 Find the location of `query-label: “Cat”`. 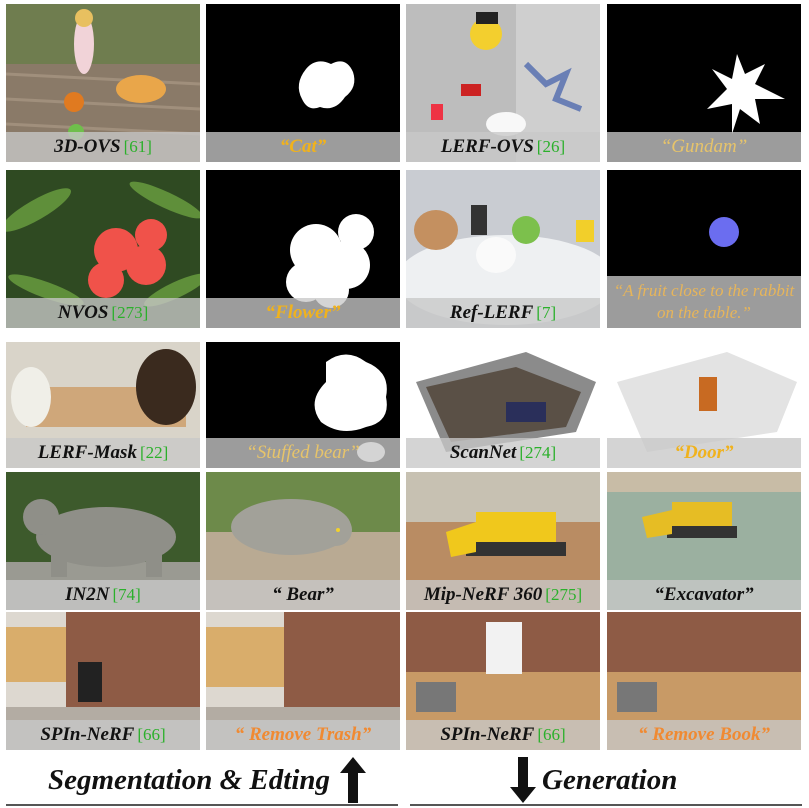

query-label: “Cat” is located at coordinates (303, 147).